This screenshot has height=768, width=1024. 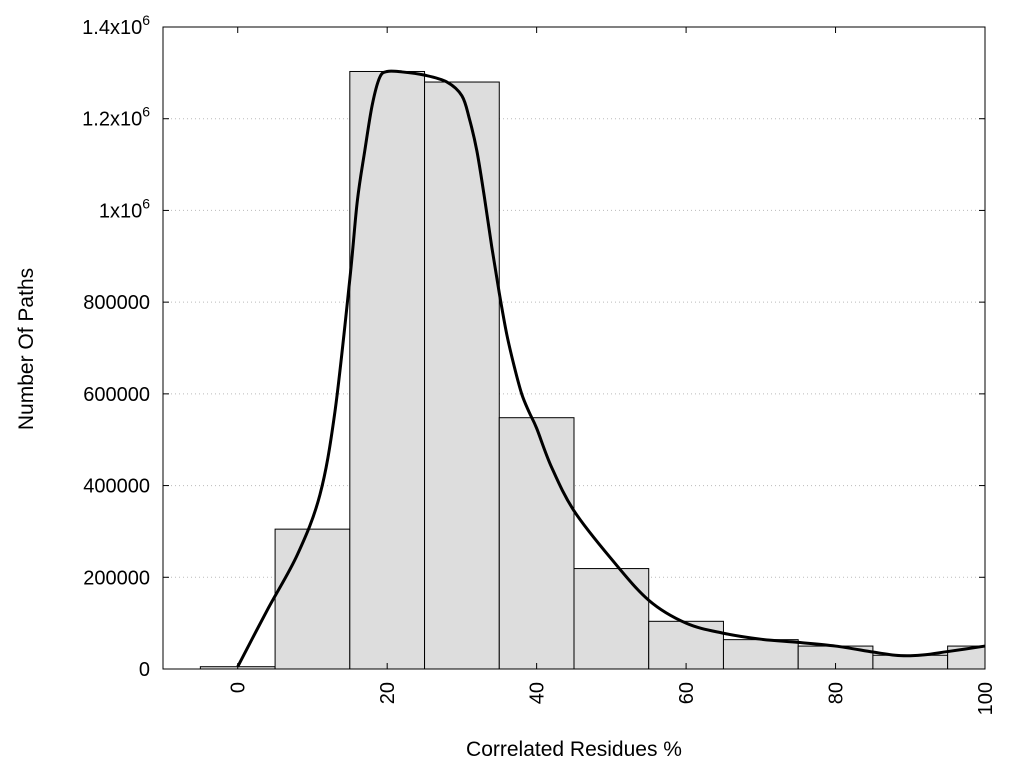 I want to click on x-axis-title: Correlated Residues %, so click(x=574, y=749).